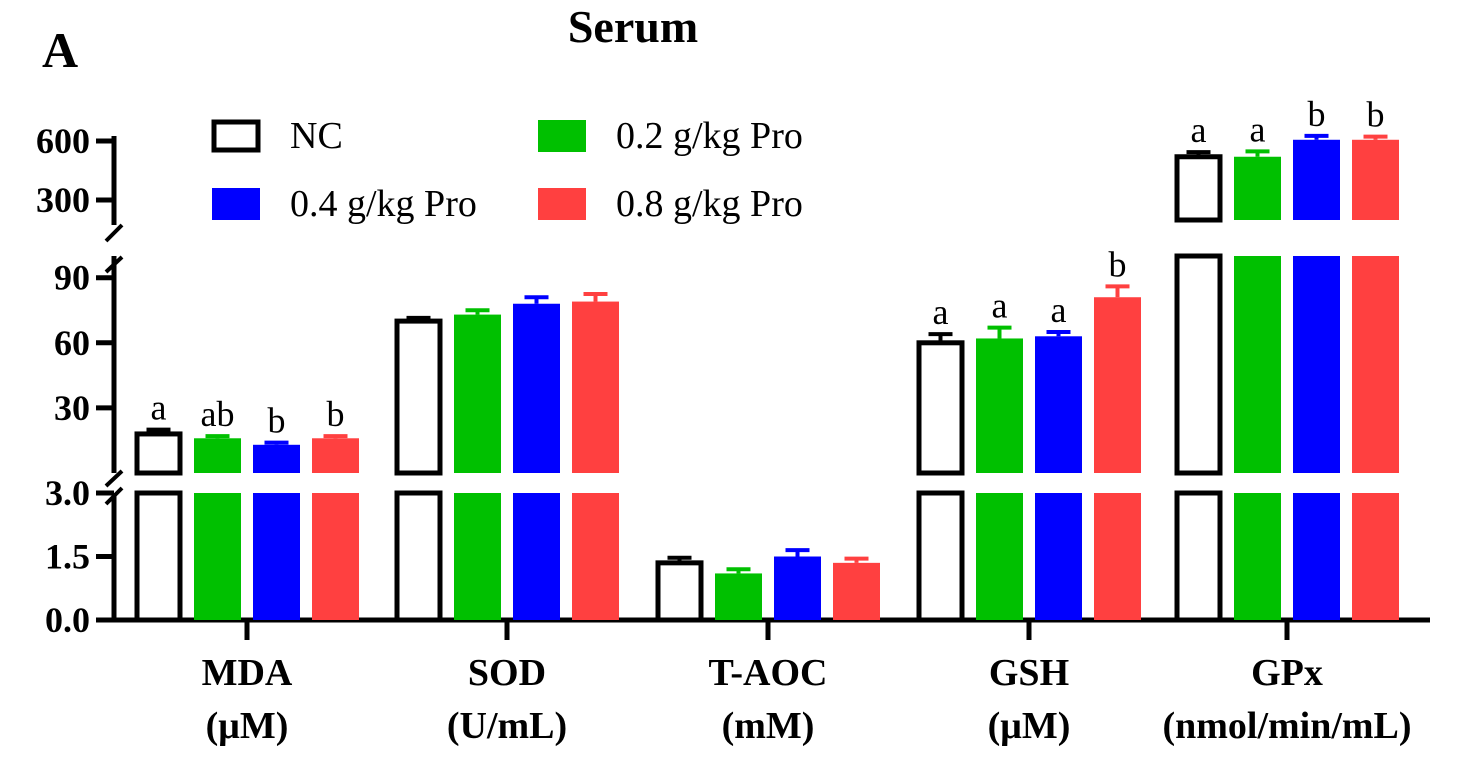 The image size is (1457, 763). Describe the element at coordinates (1287, 673) in the screenshot. I see `x-label-name: GPx` at that location.